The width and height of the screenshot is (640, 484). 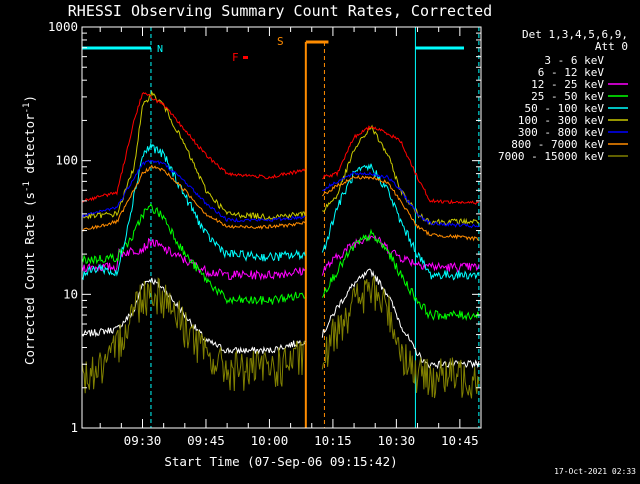 I want to click on legend-label: 3 - 6 keV, so click(x=574, y=60).